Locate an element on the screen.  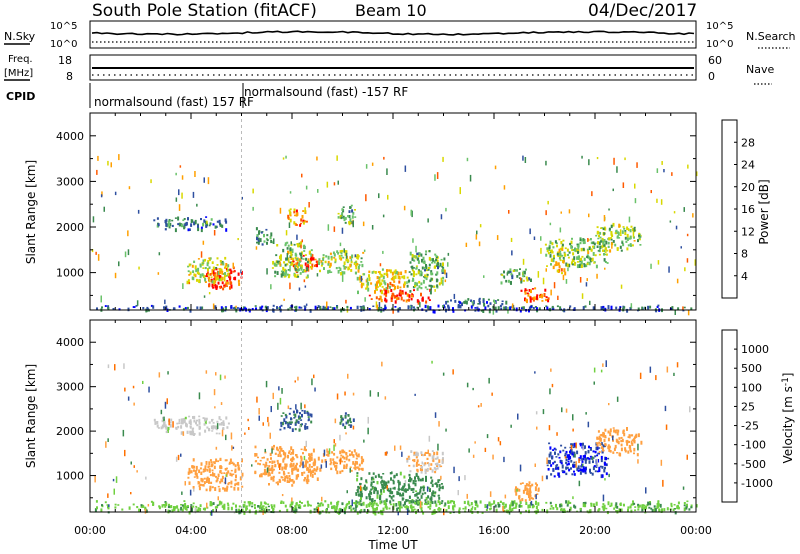
x-tick-label: 04:00 is located at coordinates (191, 530).